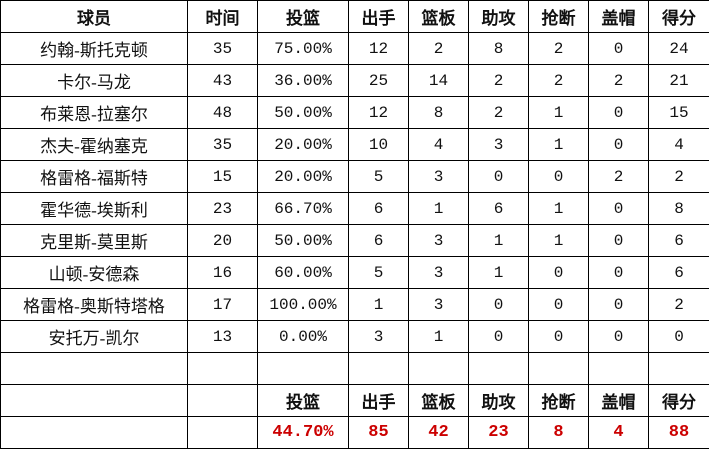  What do you see at coordinates (223, 273) in the screenshot?
I see `stat-cell: 16` at bounding box center [223, 273].